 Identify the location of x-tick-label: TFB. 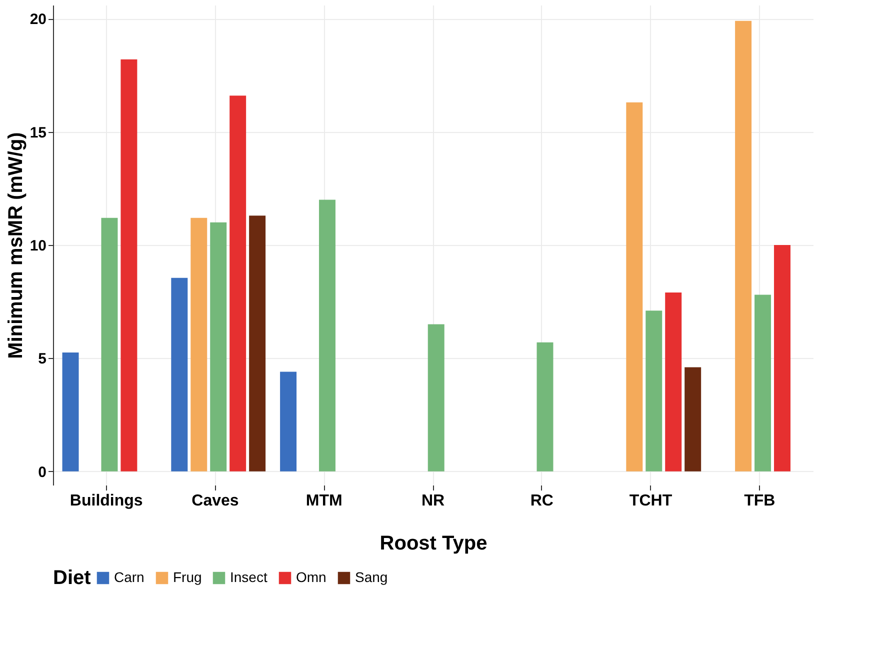
(760, 501).